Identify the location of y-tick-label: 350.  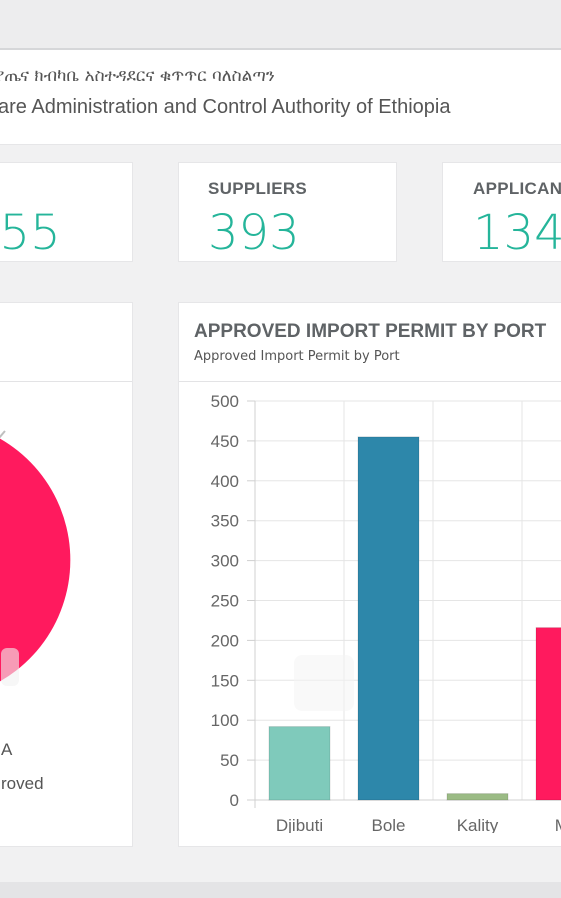
(225, 521).